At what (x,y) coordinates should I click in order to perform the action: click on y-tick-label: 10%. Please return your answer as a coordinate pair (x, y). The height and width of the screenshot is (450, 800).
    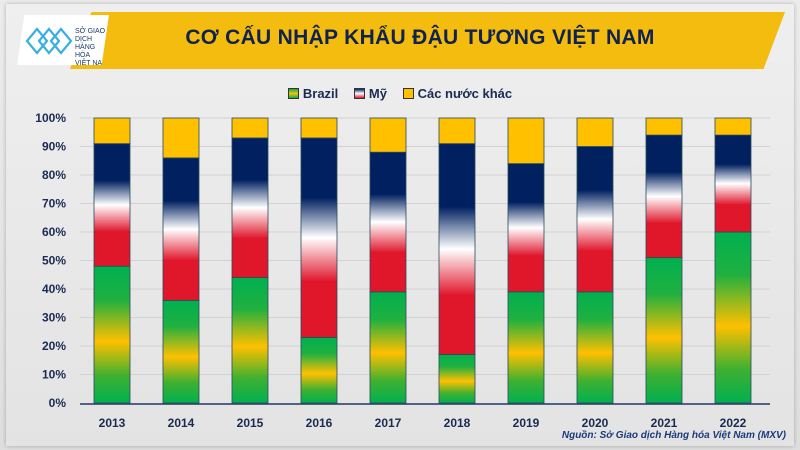
    Looking at the image, I should click on (54, 375).